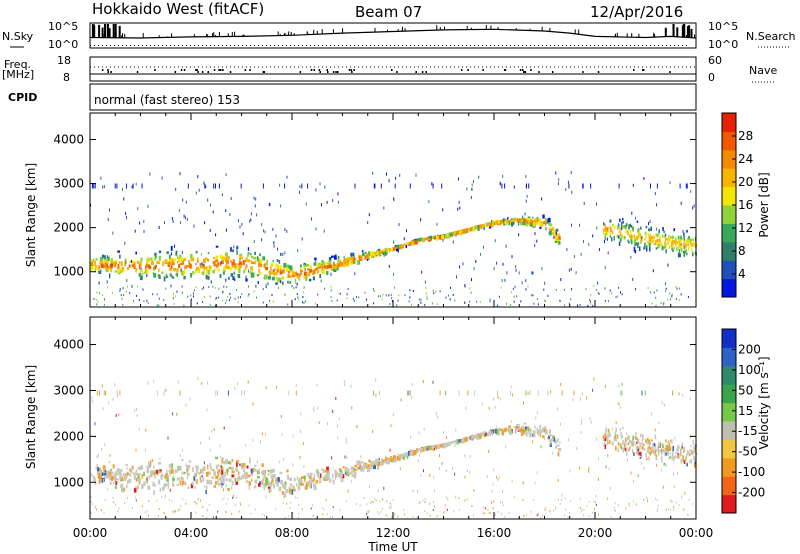 The image size is (800, 554). I want to click on colorbar-tick-label: 12, so click(745, 228).